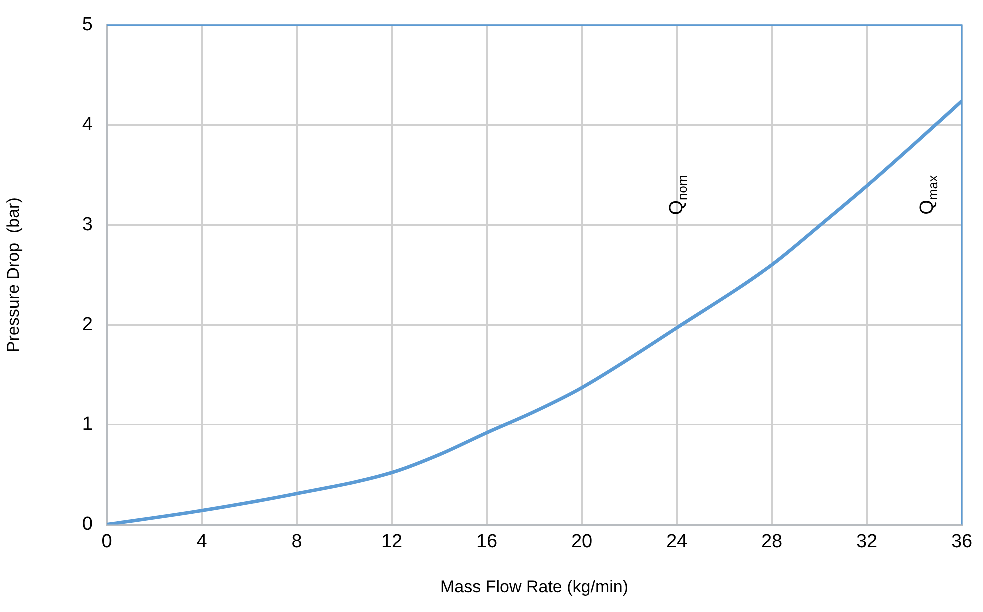 The height and width of the screenshot is (612, 983). What do you see at coordinates (87, 325) in the screenshot?
I see `y-tick-label: 2` at bounding box center [87, 325].